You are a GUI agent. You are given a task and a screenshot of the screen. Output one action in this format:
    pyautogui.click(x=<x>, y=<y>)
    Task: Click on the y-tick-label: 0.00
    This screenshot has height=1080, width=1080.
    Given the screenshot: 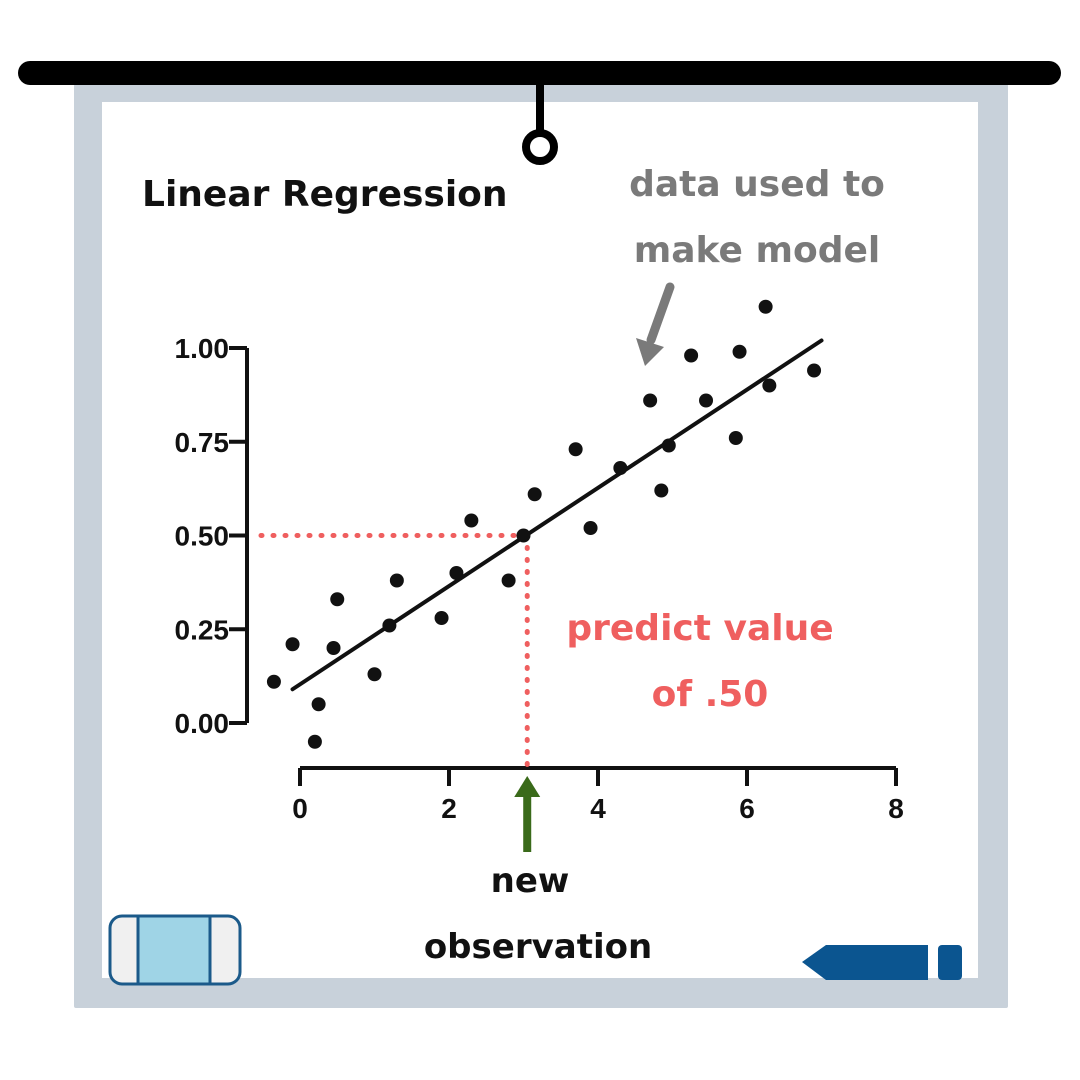 What is the action you would take?
    pyautogui.click(x=202, y=723)
    